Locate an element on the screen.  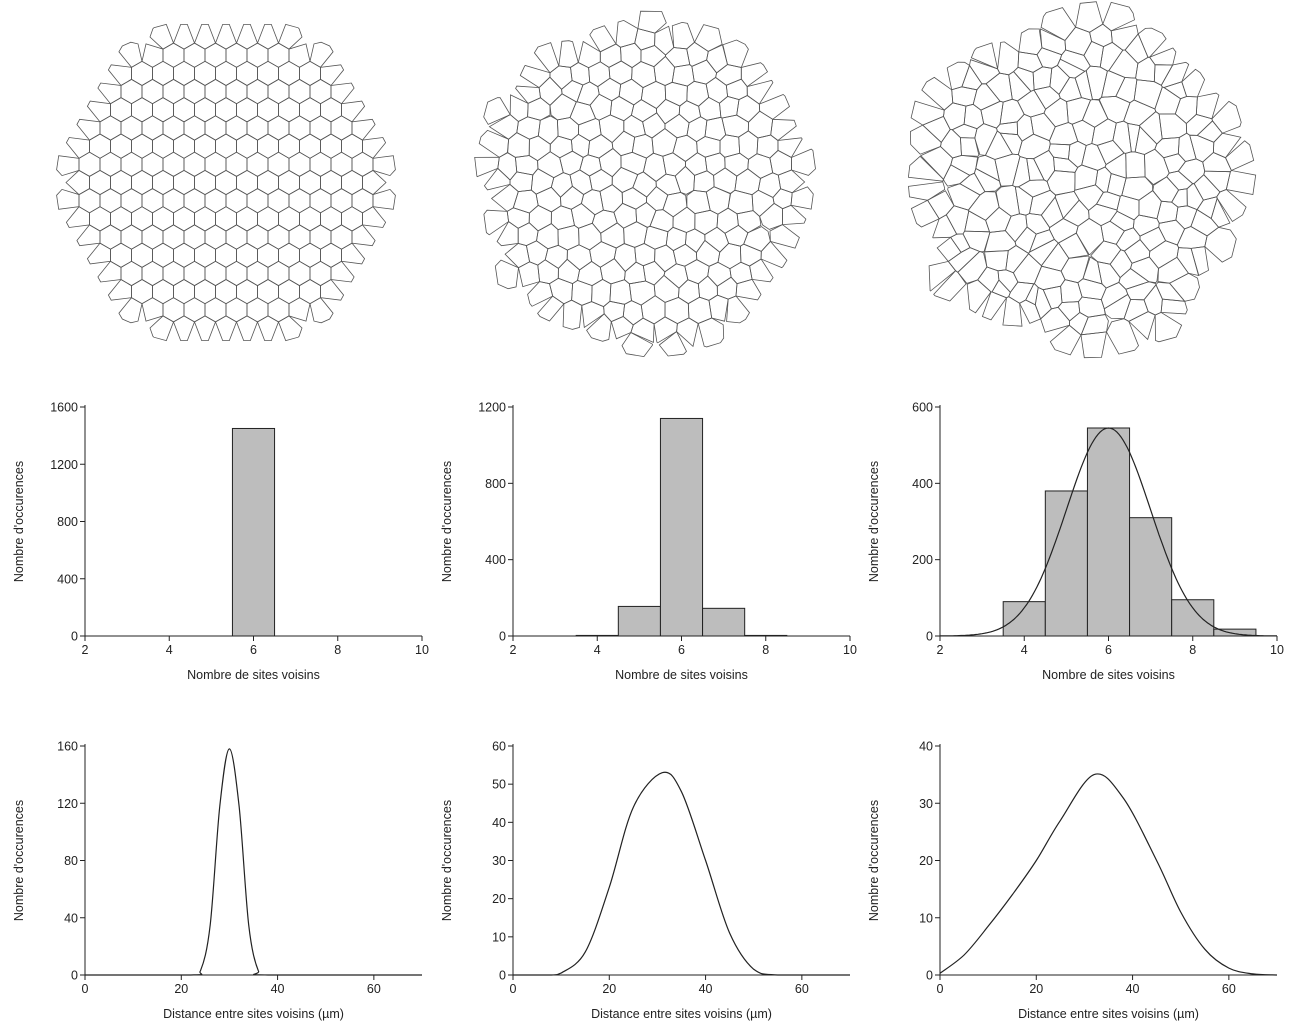
x-tick-label: 8 is located at coordinates (765, 650).